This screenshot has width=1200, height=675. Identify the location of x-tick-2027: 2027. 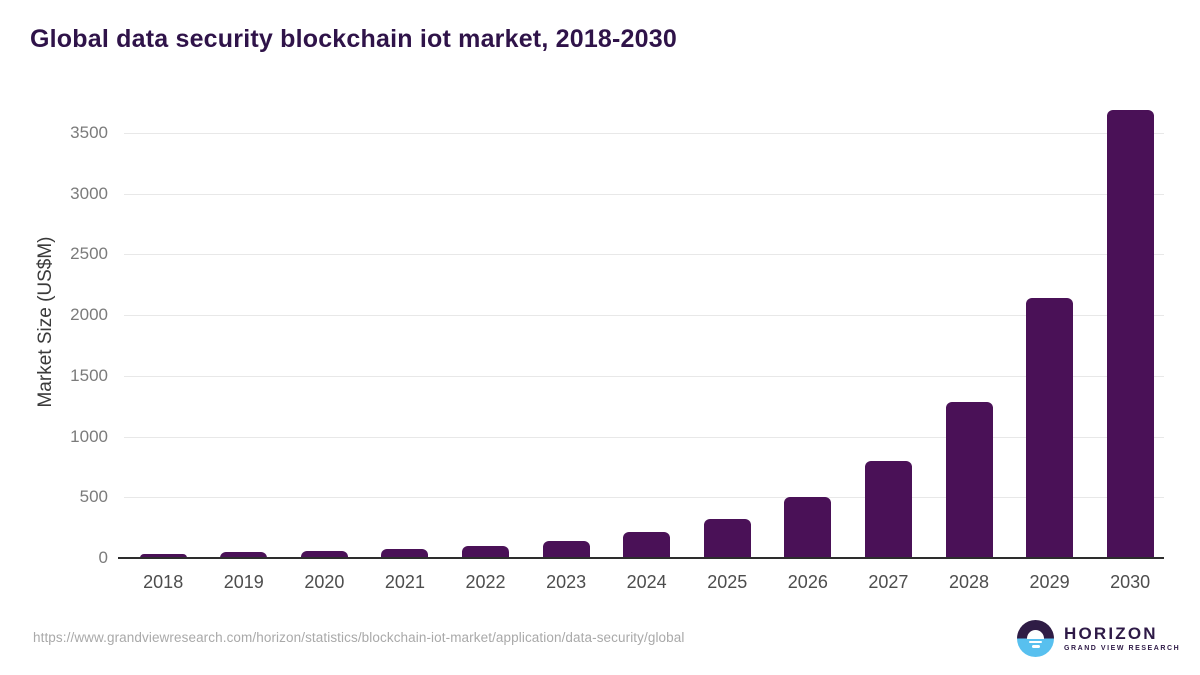
(888, 582).